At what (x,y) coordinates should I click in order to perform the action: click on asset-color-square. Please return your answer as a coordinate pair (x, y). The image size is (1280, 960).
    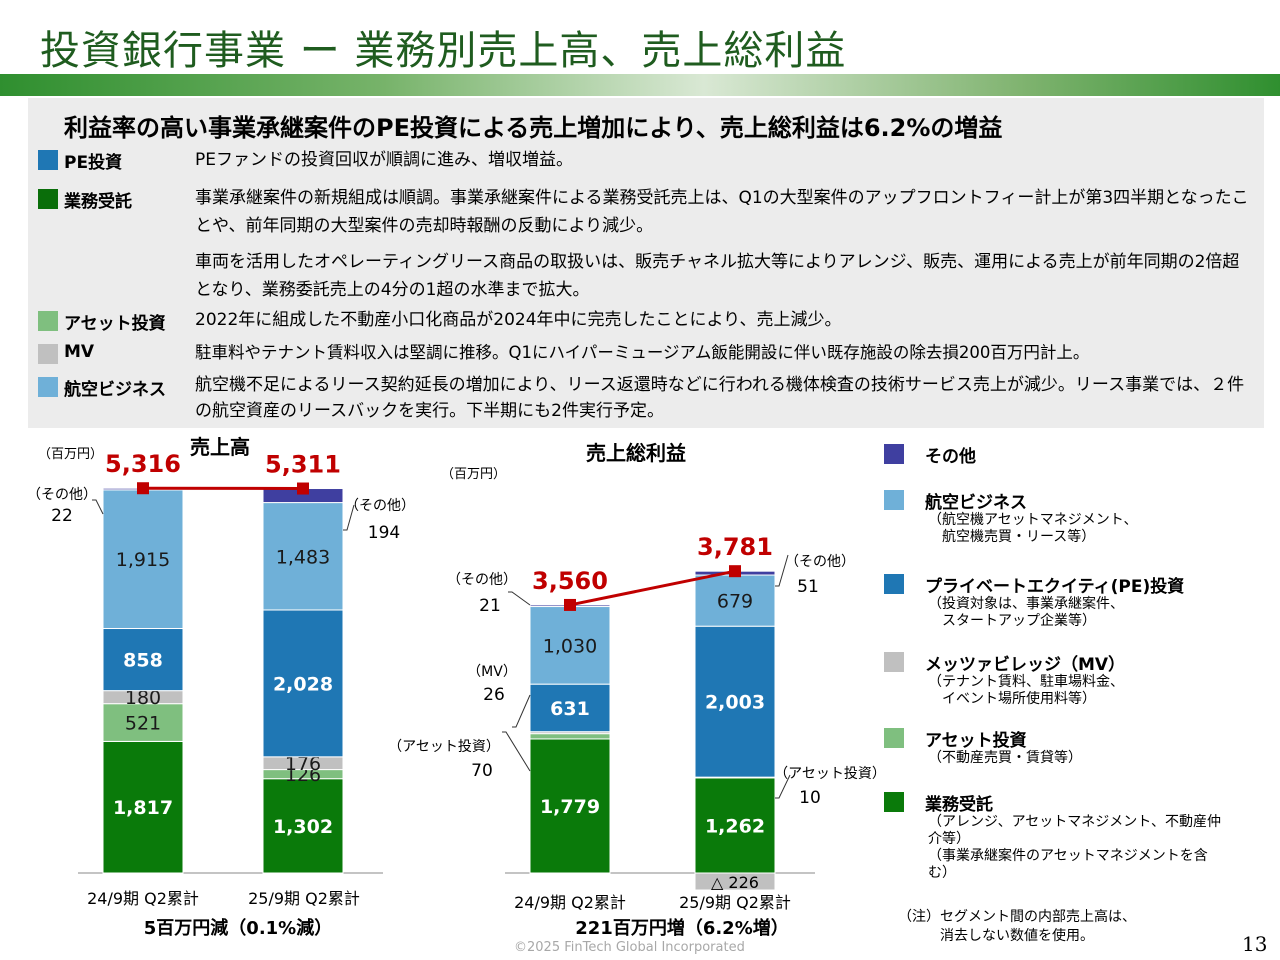
    Looking at the image, I should click on (48, 321).